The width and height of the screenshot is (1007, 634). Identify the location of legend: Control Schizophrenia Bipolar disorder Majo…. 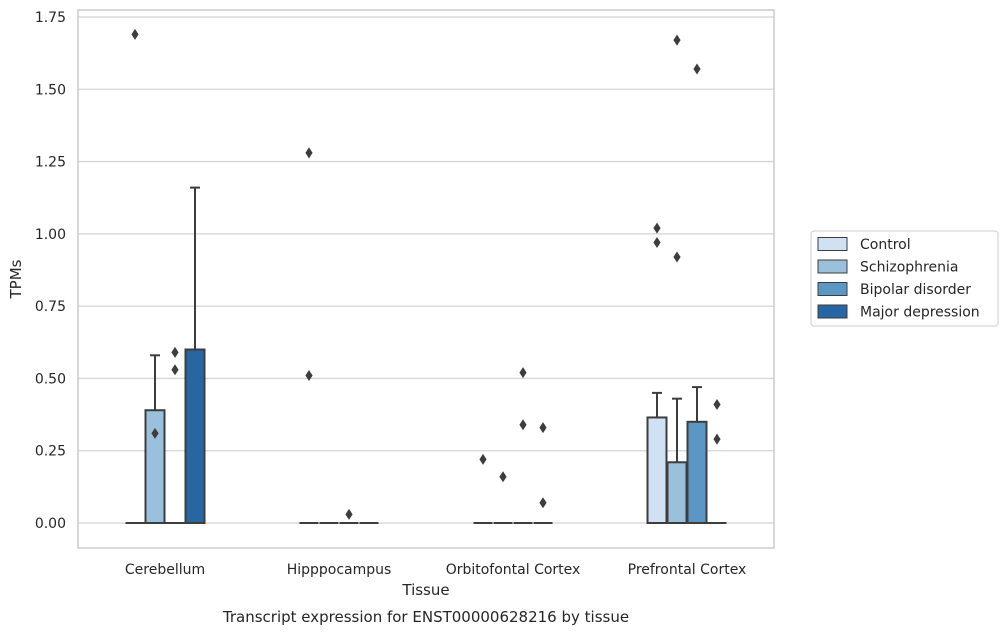
(904, 278).